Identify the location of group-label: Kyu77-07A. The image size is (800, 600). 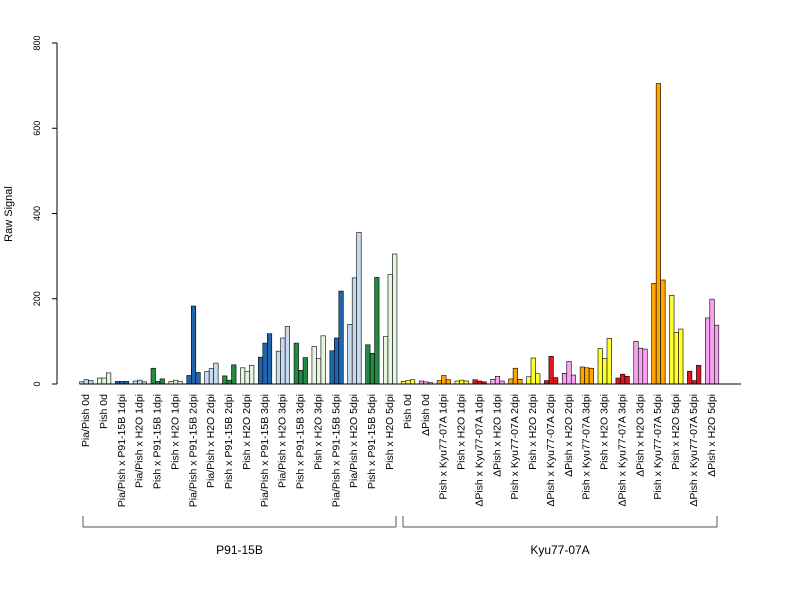
(559, 550).